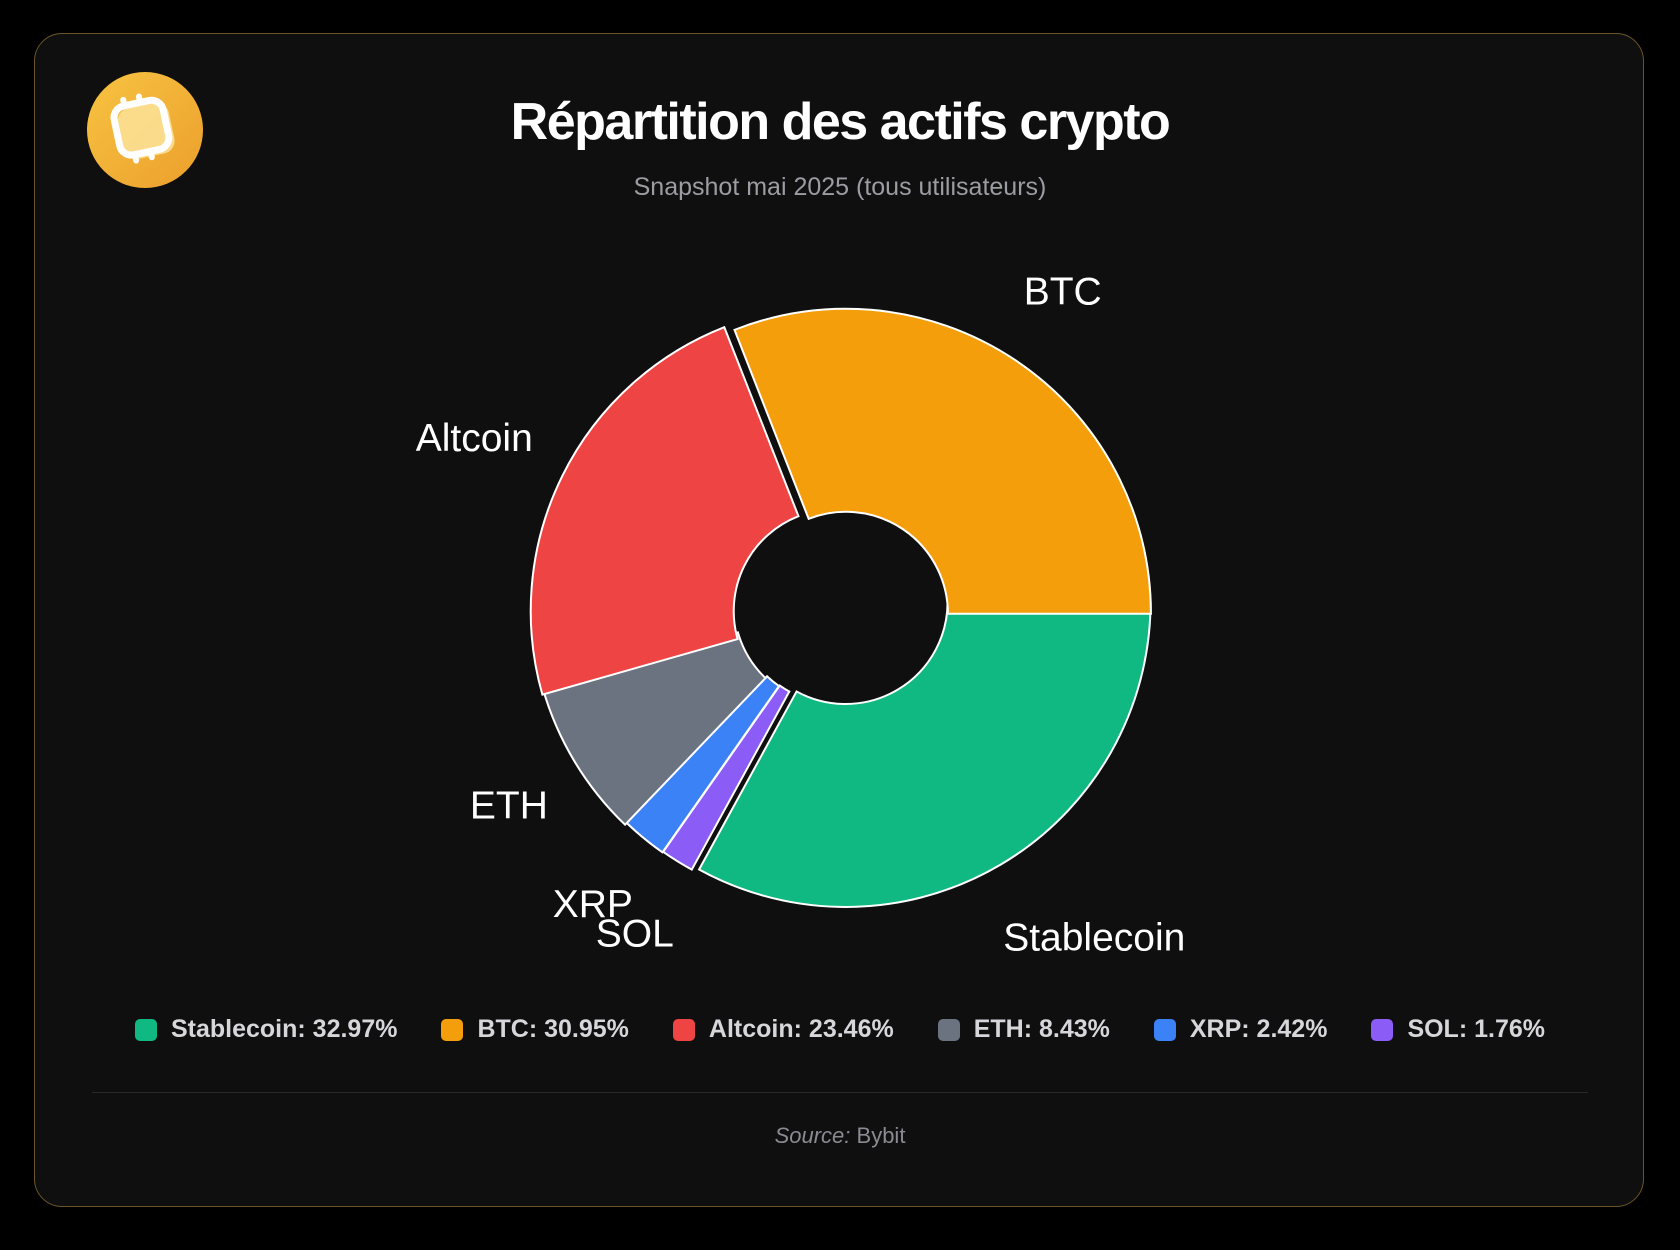 The width and height of the screenshot is (1680, 1250). What do you see at coordinates (664, 510) in the screenshot?
I see `slice-altcoin` at bounding box center [664, 510].